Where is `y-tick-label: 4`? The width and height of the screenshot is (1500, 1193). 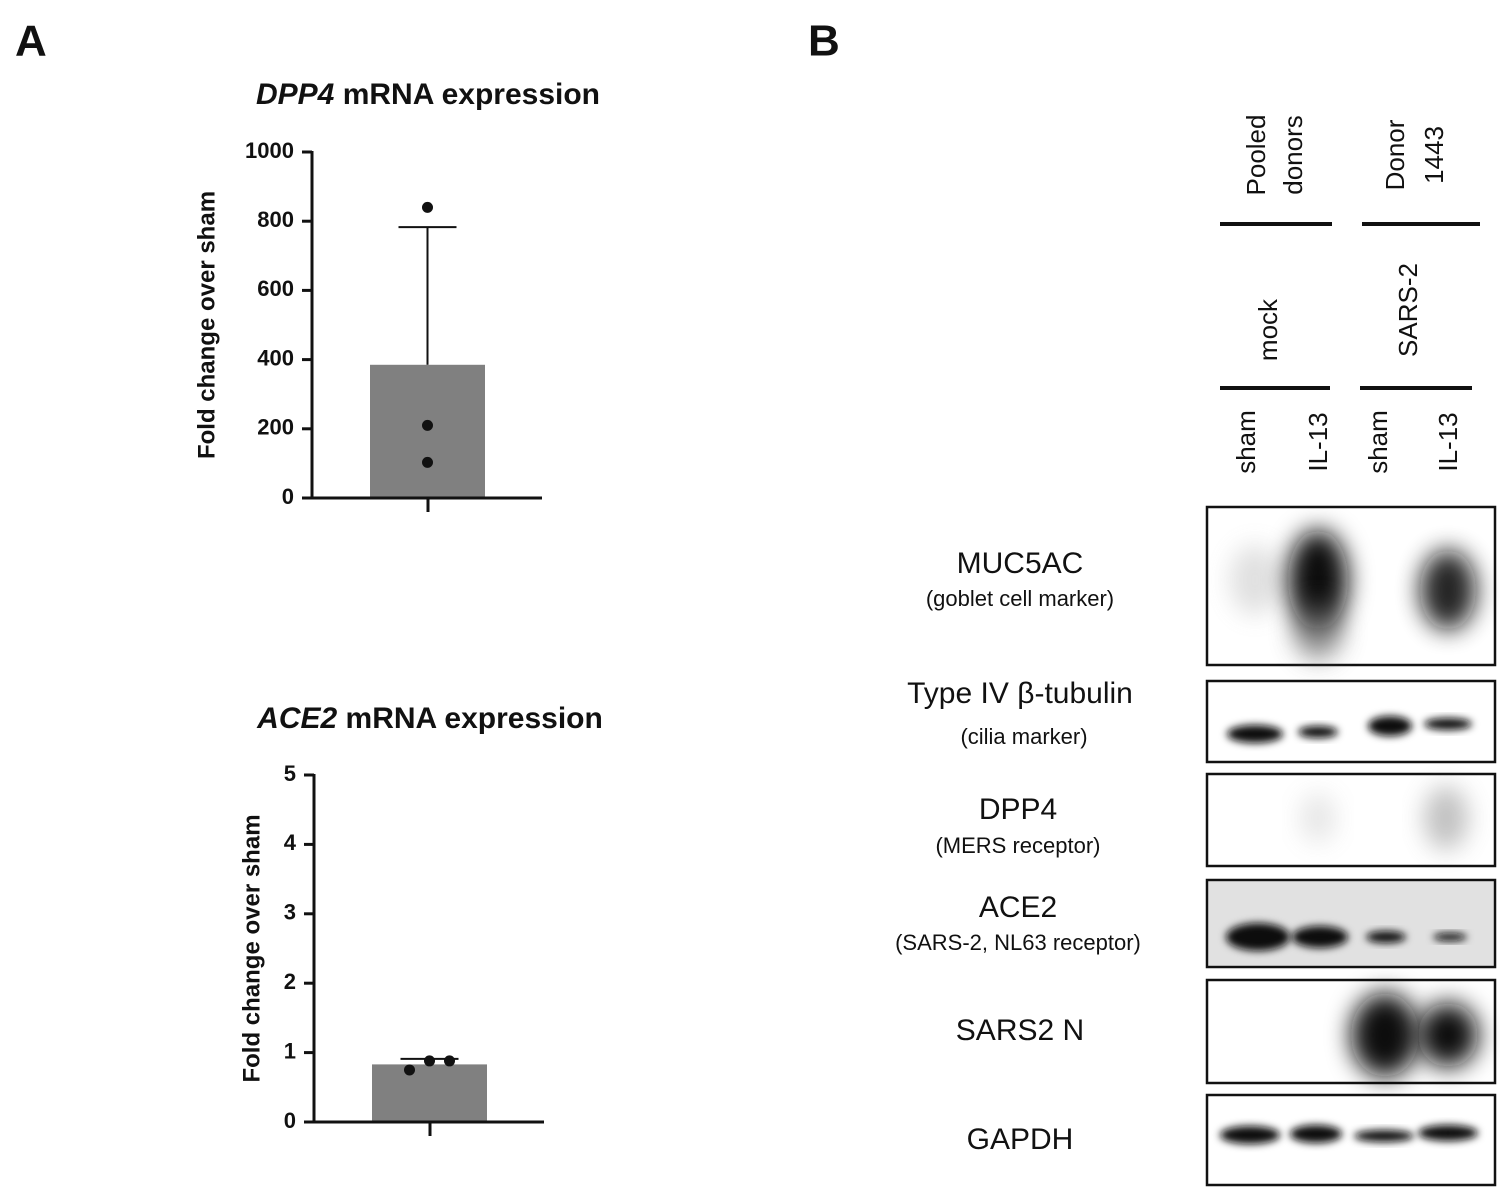
y-tick-label: 4 is located at coordinates (290, 842).